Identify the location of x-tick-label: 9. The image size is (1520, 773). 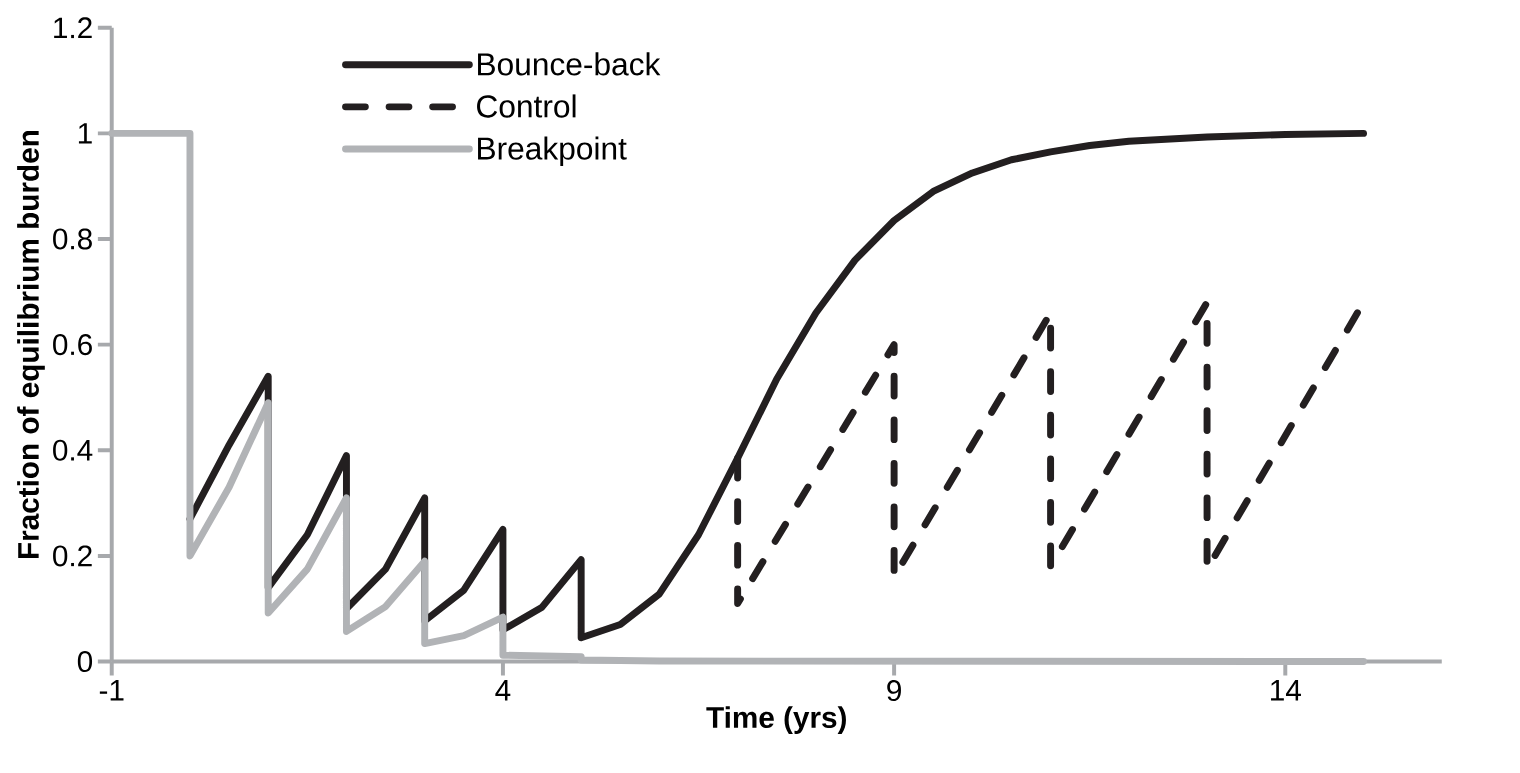
(894, 690).